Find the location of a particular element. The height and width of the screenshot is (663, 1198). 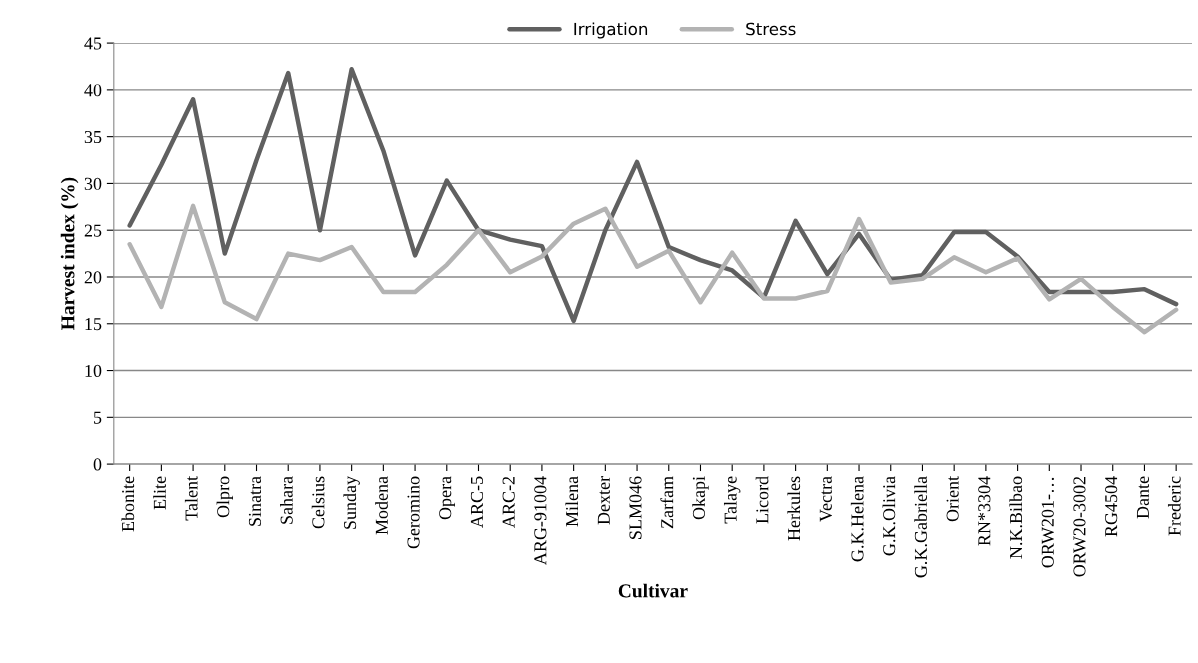

x-tick-label: G.K.Olivia is located at coordinates (889, 516).